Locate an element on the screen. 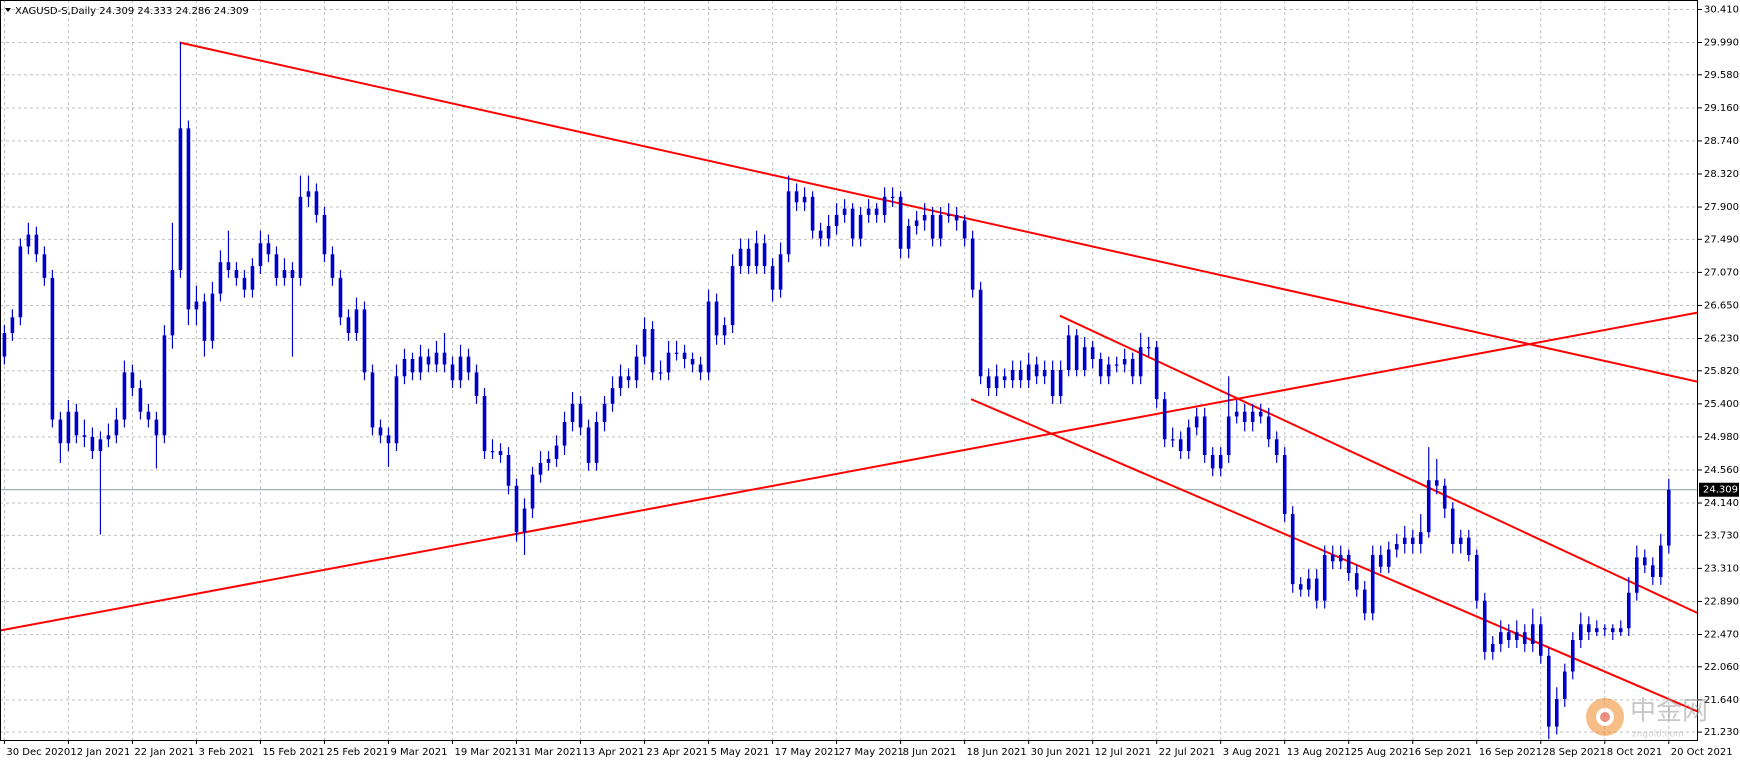 This screenshot has width=1740, height=762. watermark: 中金网 is located at coordinates (1669, 712).